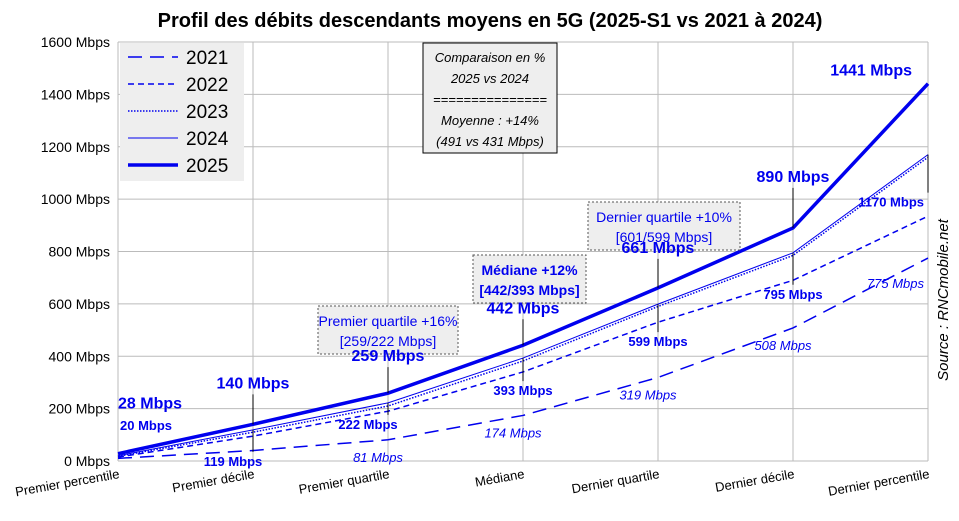  I want to click on y-tick-label: 800 Mbps, so click(79, 252).